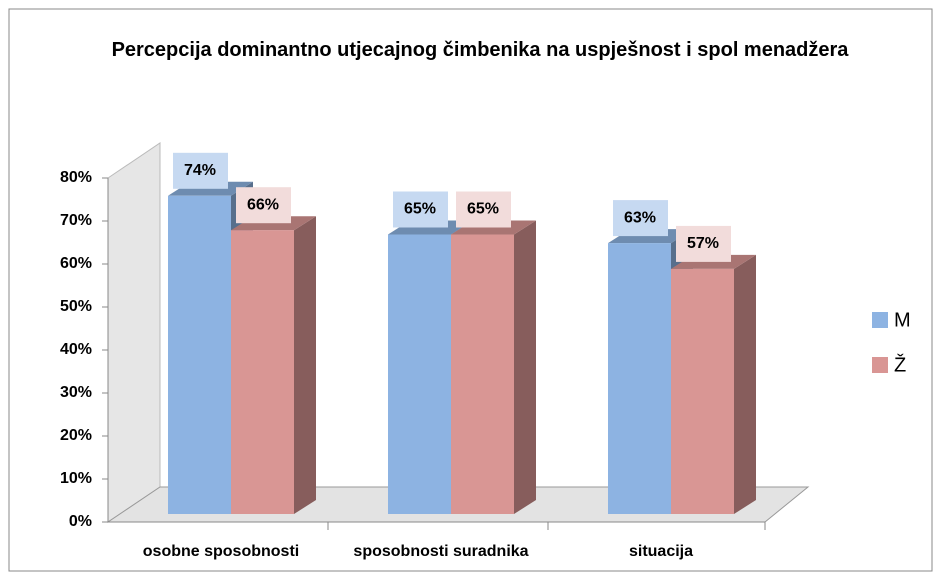 The height and width of the screenshot is (580, 941). I want to click on value-label: 57%, so click(703, 243).